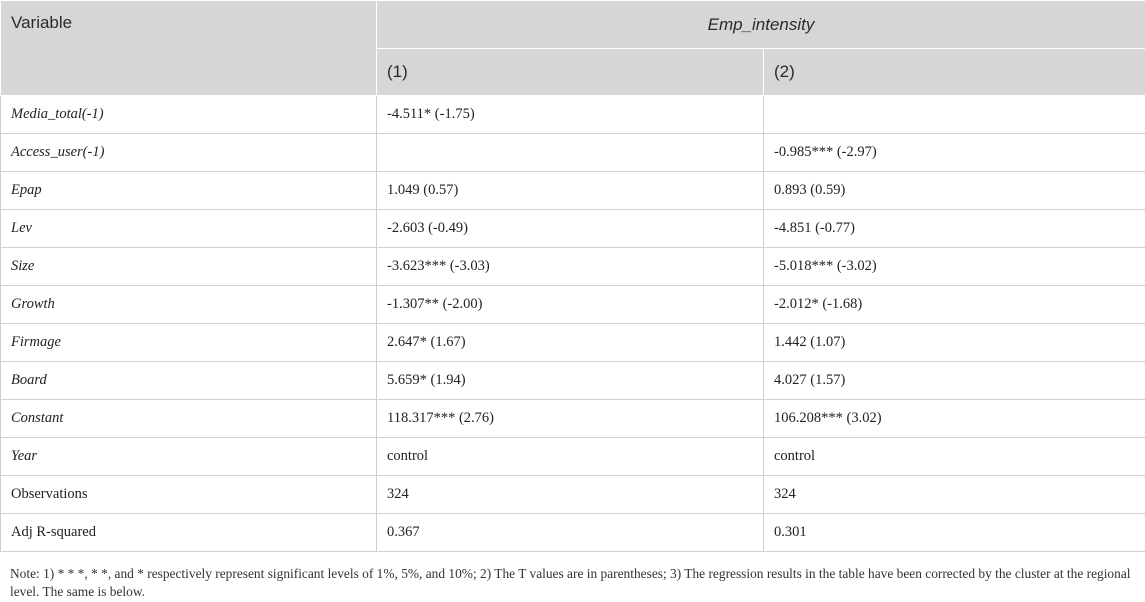  What do you see at coordinates (954, 304) in the screenshot?
I see `model-2-cell: -2.012* (-1.68)` at bounding box center [954, 304].